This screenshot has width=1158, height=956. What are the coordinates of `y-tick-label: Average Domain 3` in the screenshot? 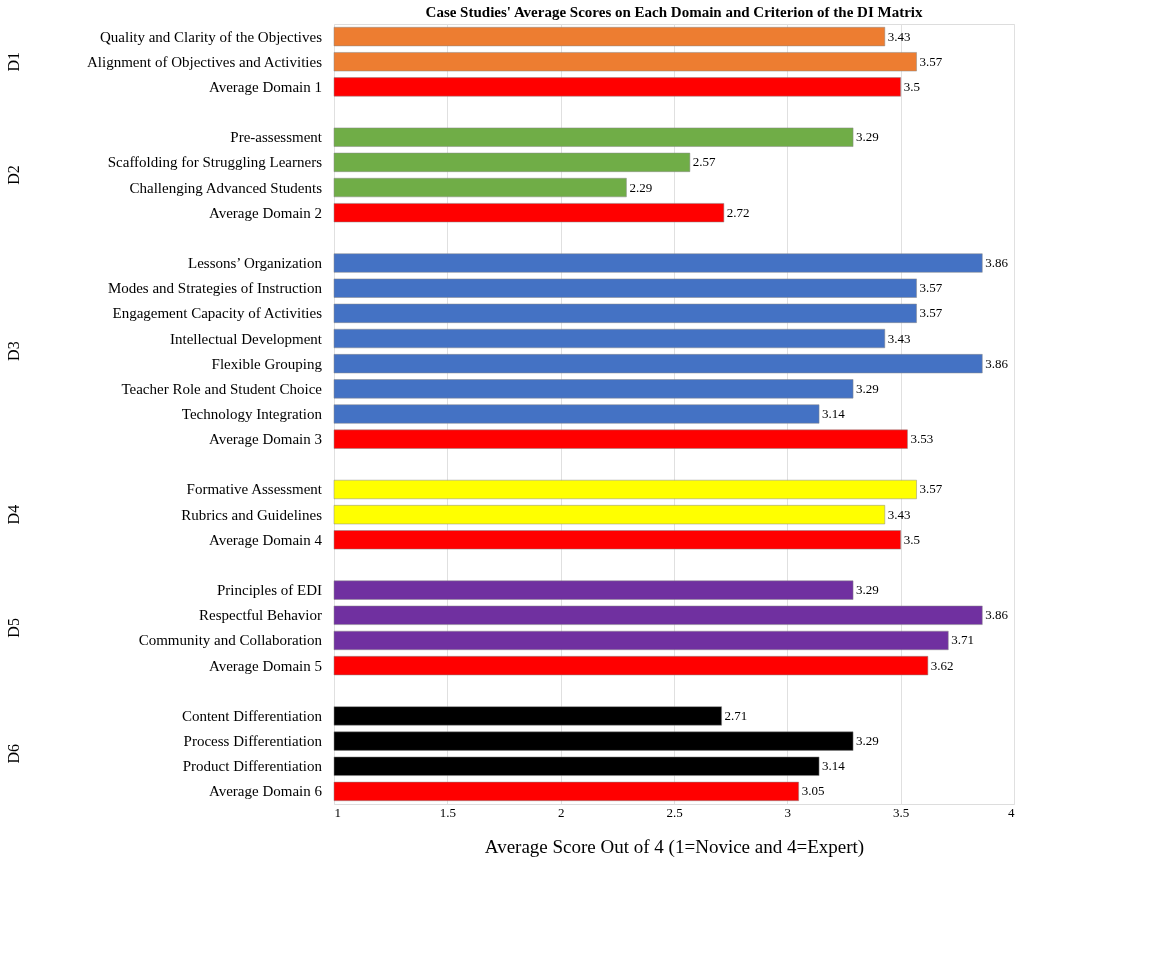 It's located at (265, 439).